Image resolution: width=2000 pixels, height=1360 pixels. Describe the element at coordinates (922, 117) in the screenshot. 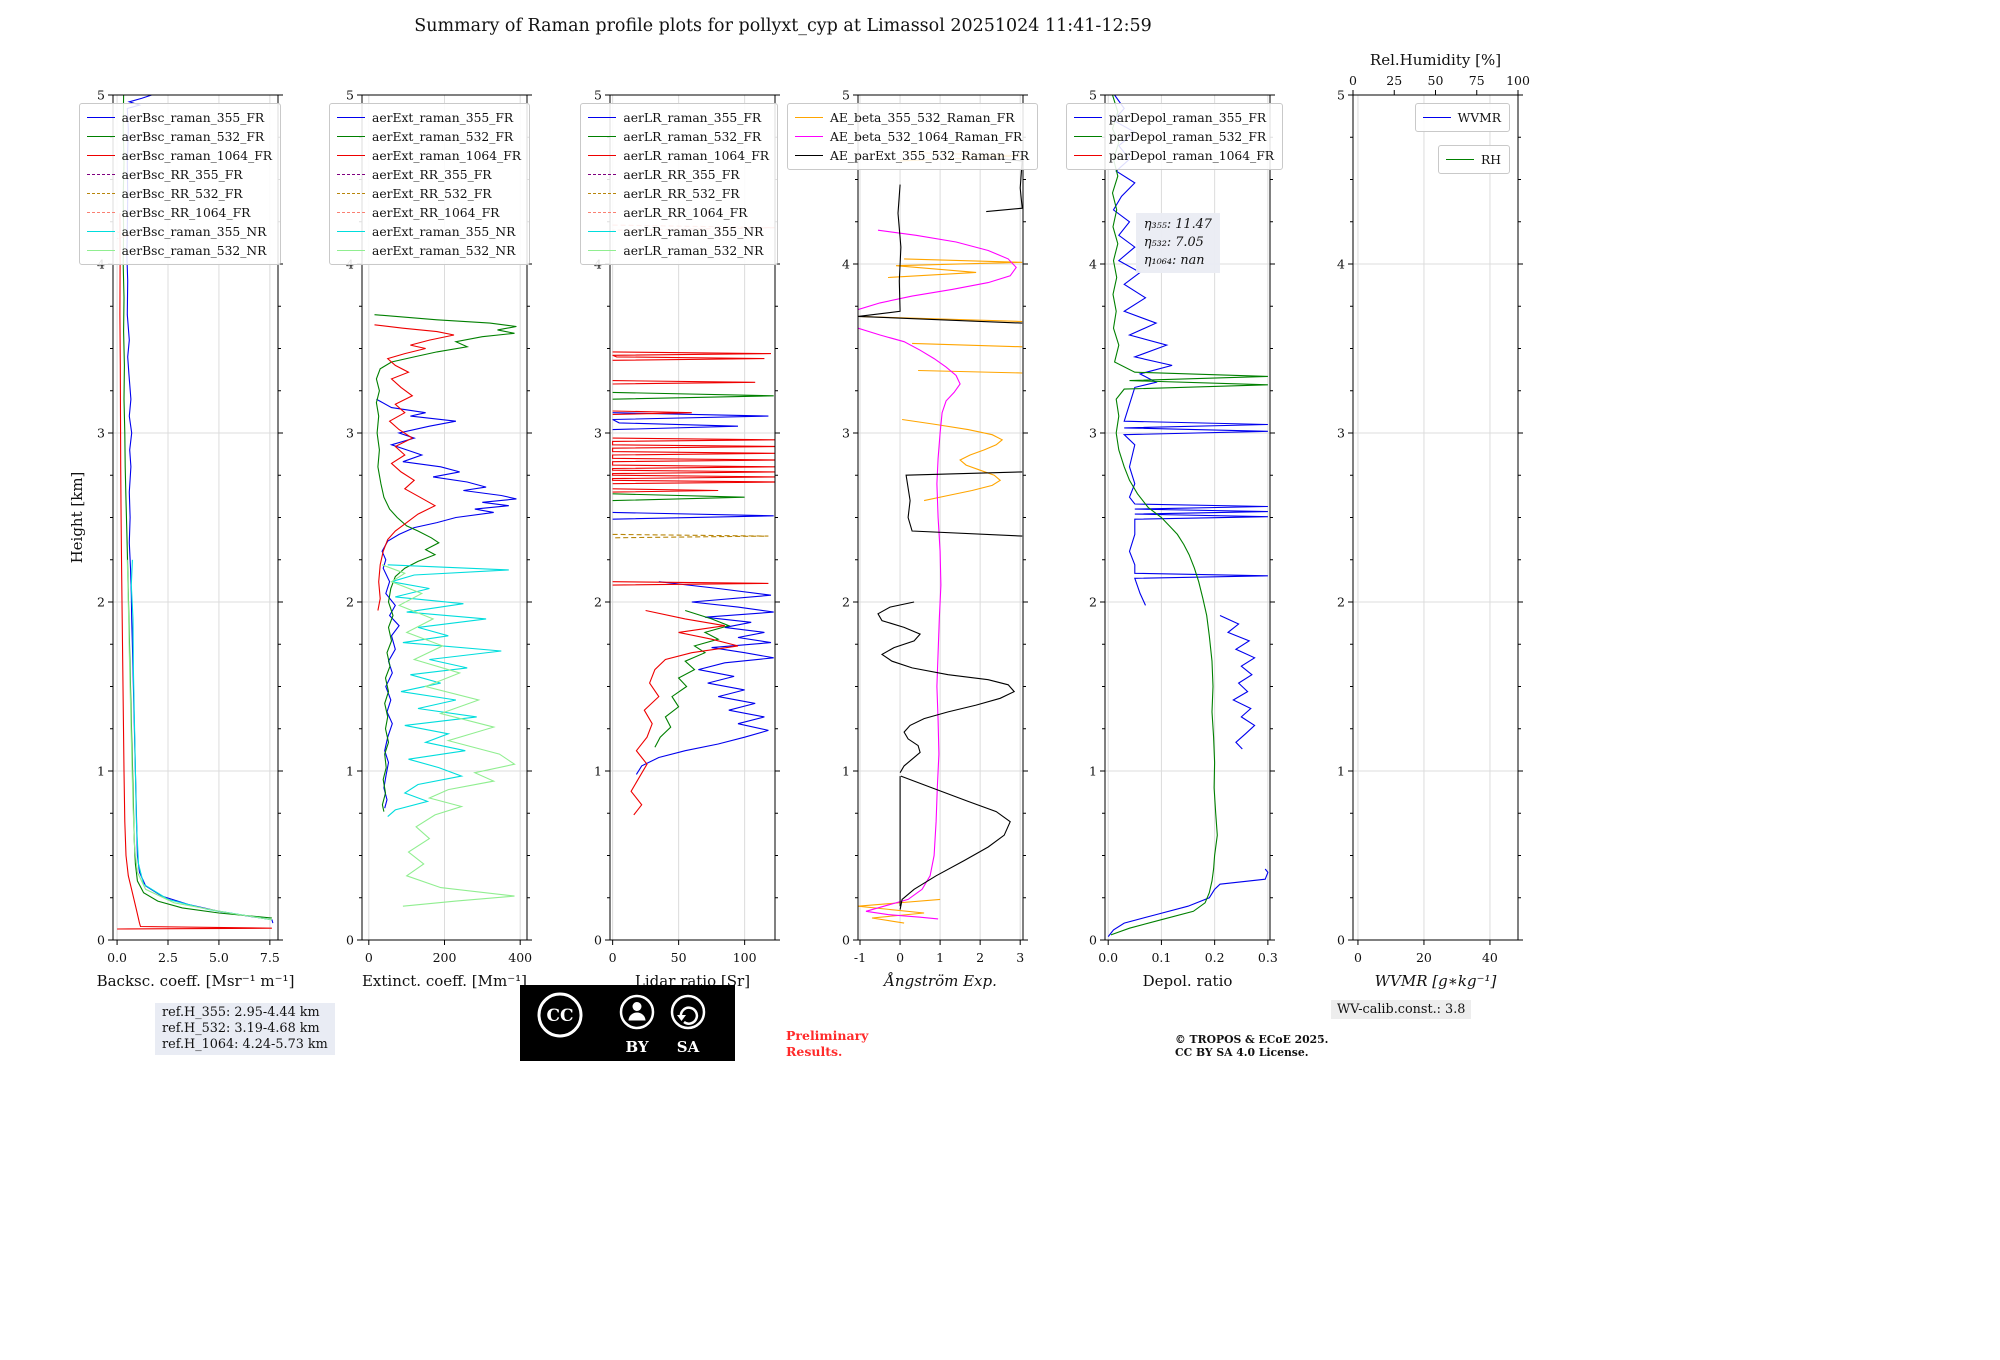

I see `legend-label: AE_beta_355_532_Raman_FR` at that location.